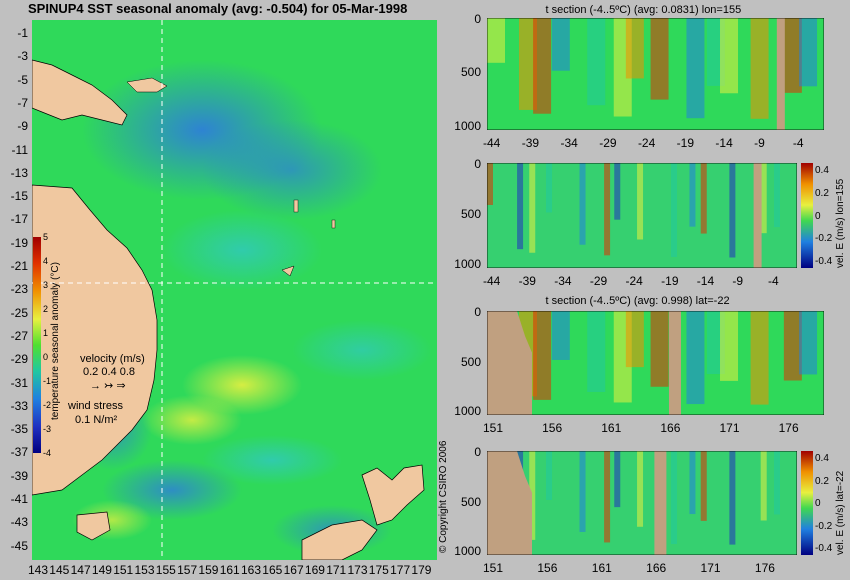 Image resolution: width=850 pixels, height=580 pixels. I want to click on lon-tick-label: 163, so click(251, 570).